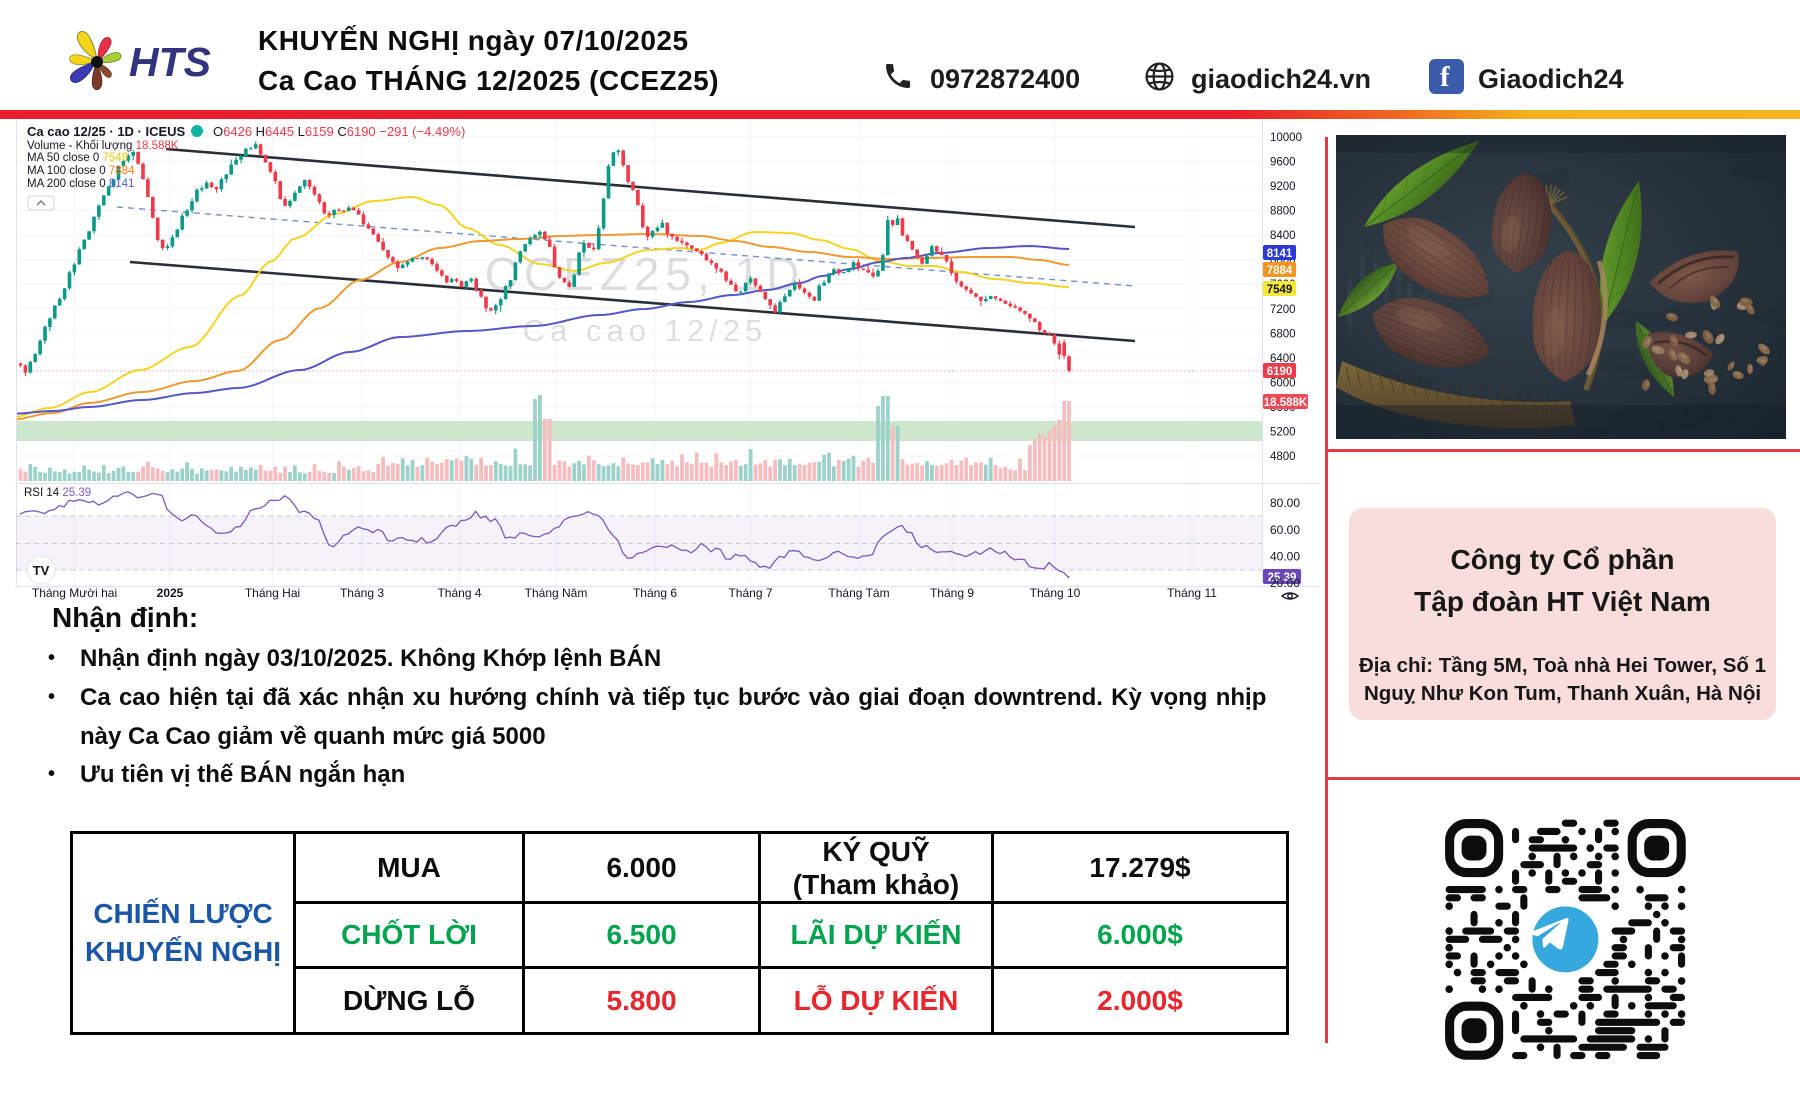 This screenshot has width=1800, height=1112. I want to click on svg-text: 40.00, so click(1285, 557).